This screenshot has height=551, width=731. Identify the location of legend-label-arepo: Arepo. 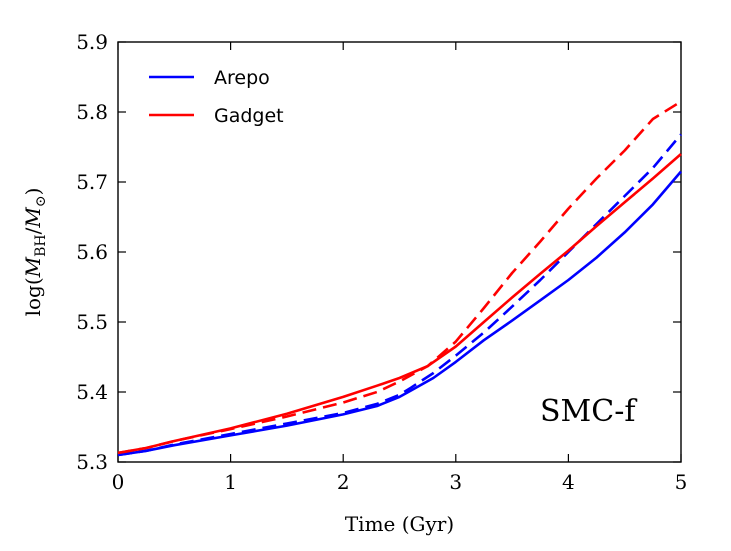
(242, 78).